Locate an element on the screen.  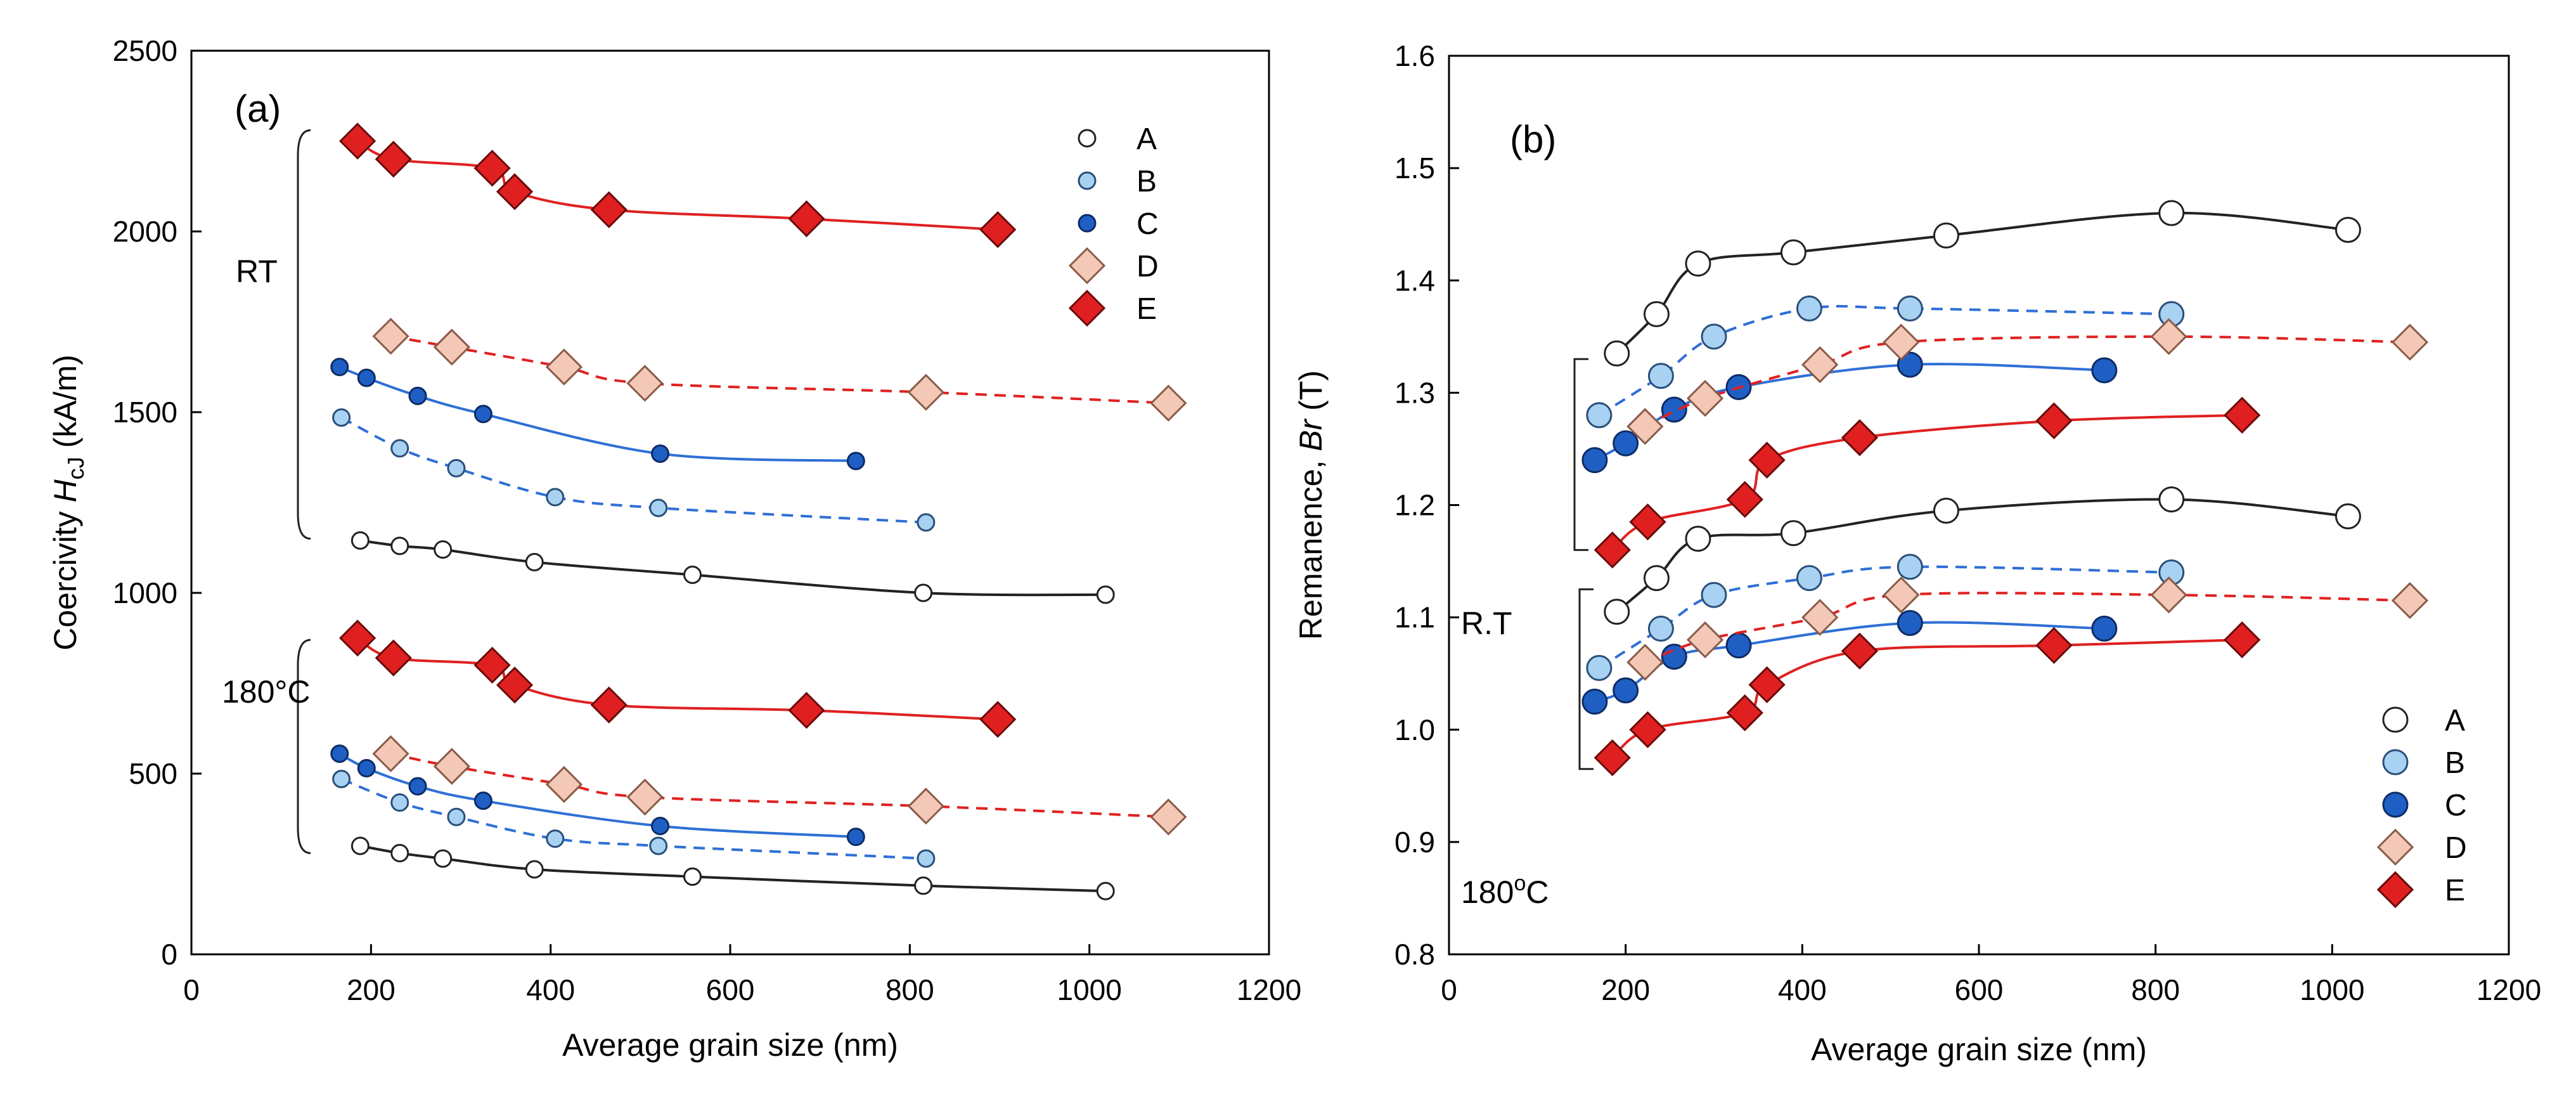
legend-item-a: A is located at coordinates (2423, 720).